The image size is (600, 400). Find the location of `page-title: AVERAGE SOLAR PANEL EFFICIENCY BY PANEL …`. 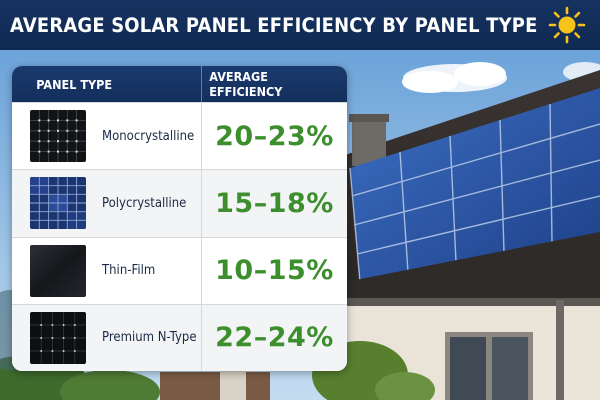

page-title: AVERAGE SOLAR PANEL EFFICIENCY BY PANEL … is located at coordinates (274, 25).